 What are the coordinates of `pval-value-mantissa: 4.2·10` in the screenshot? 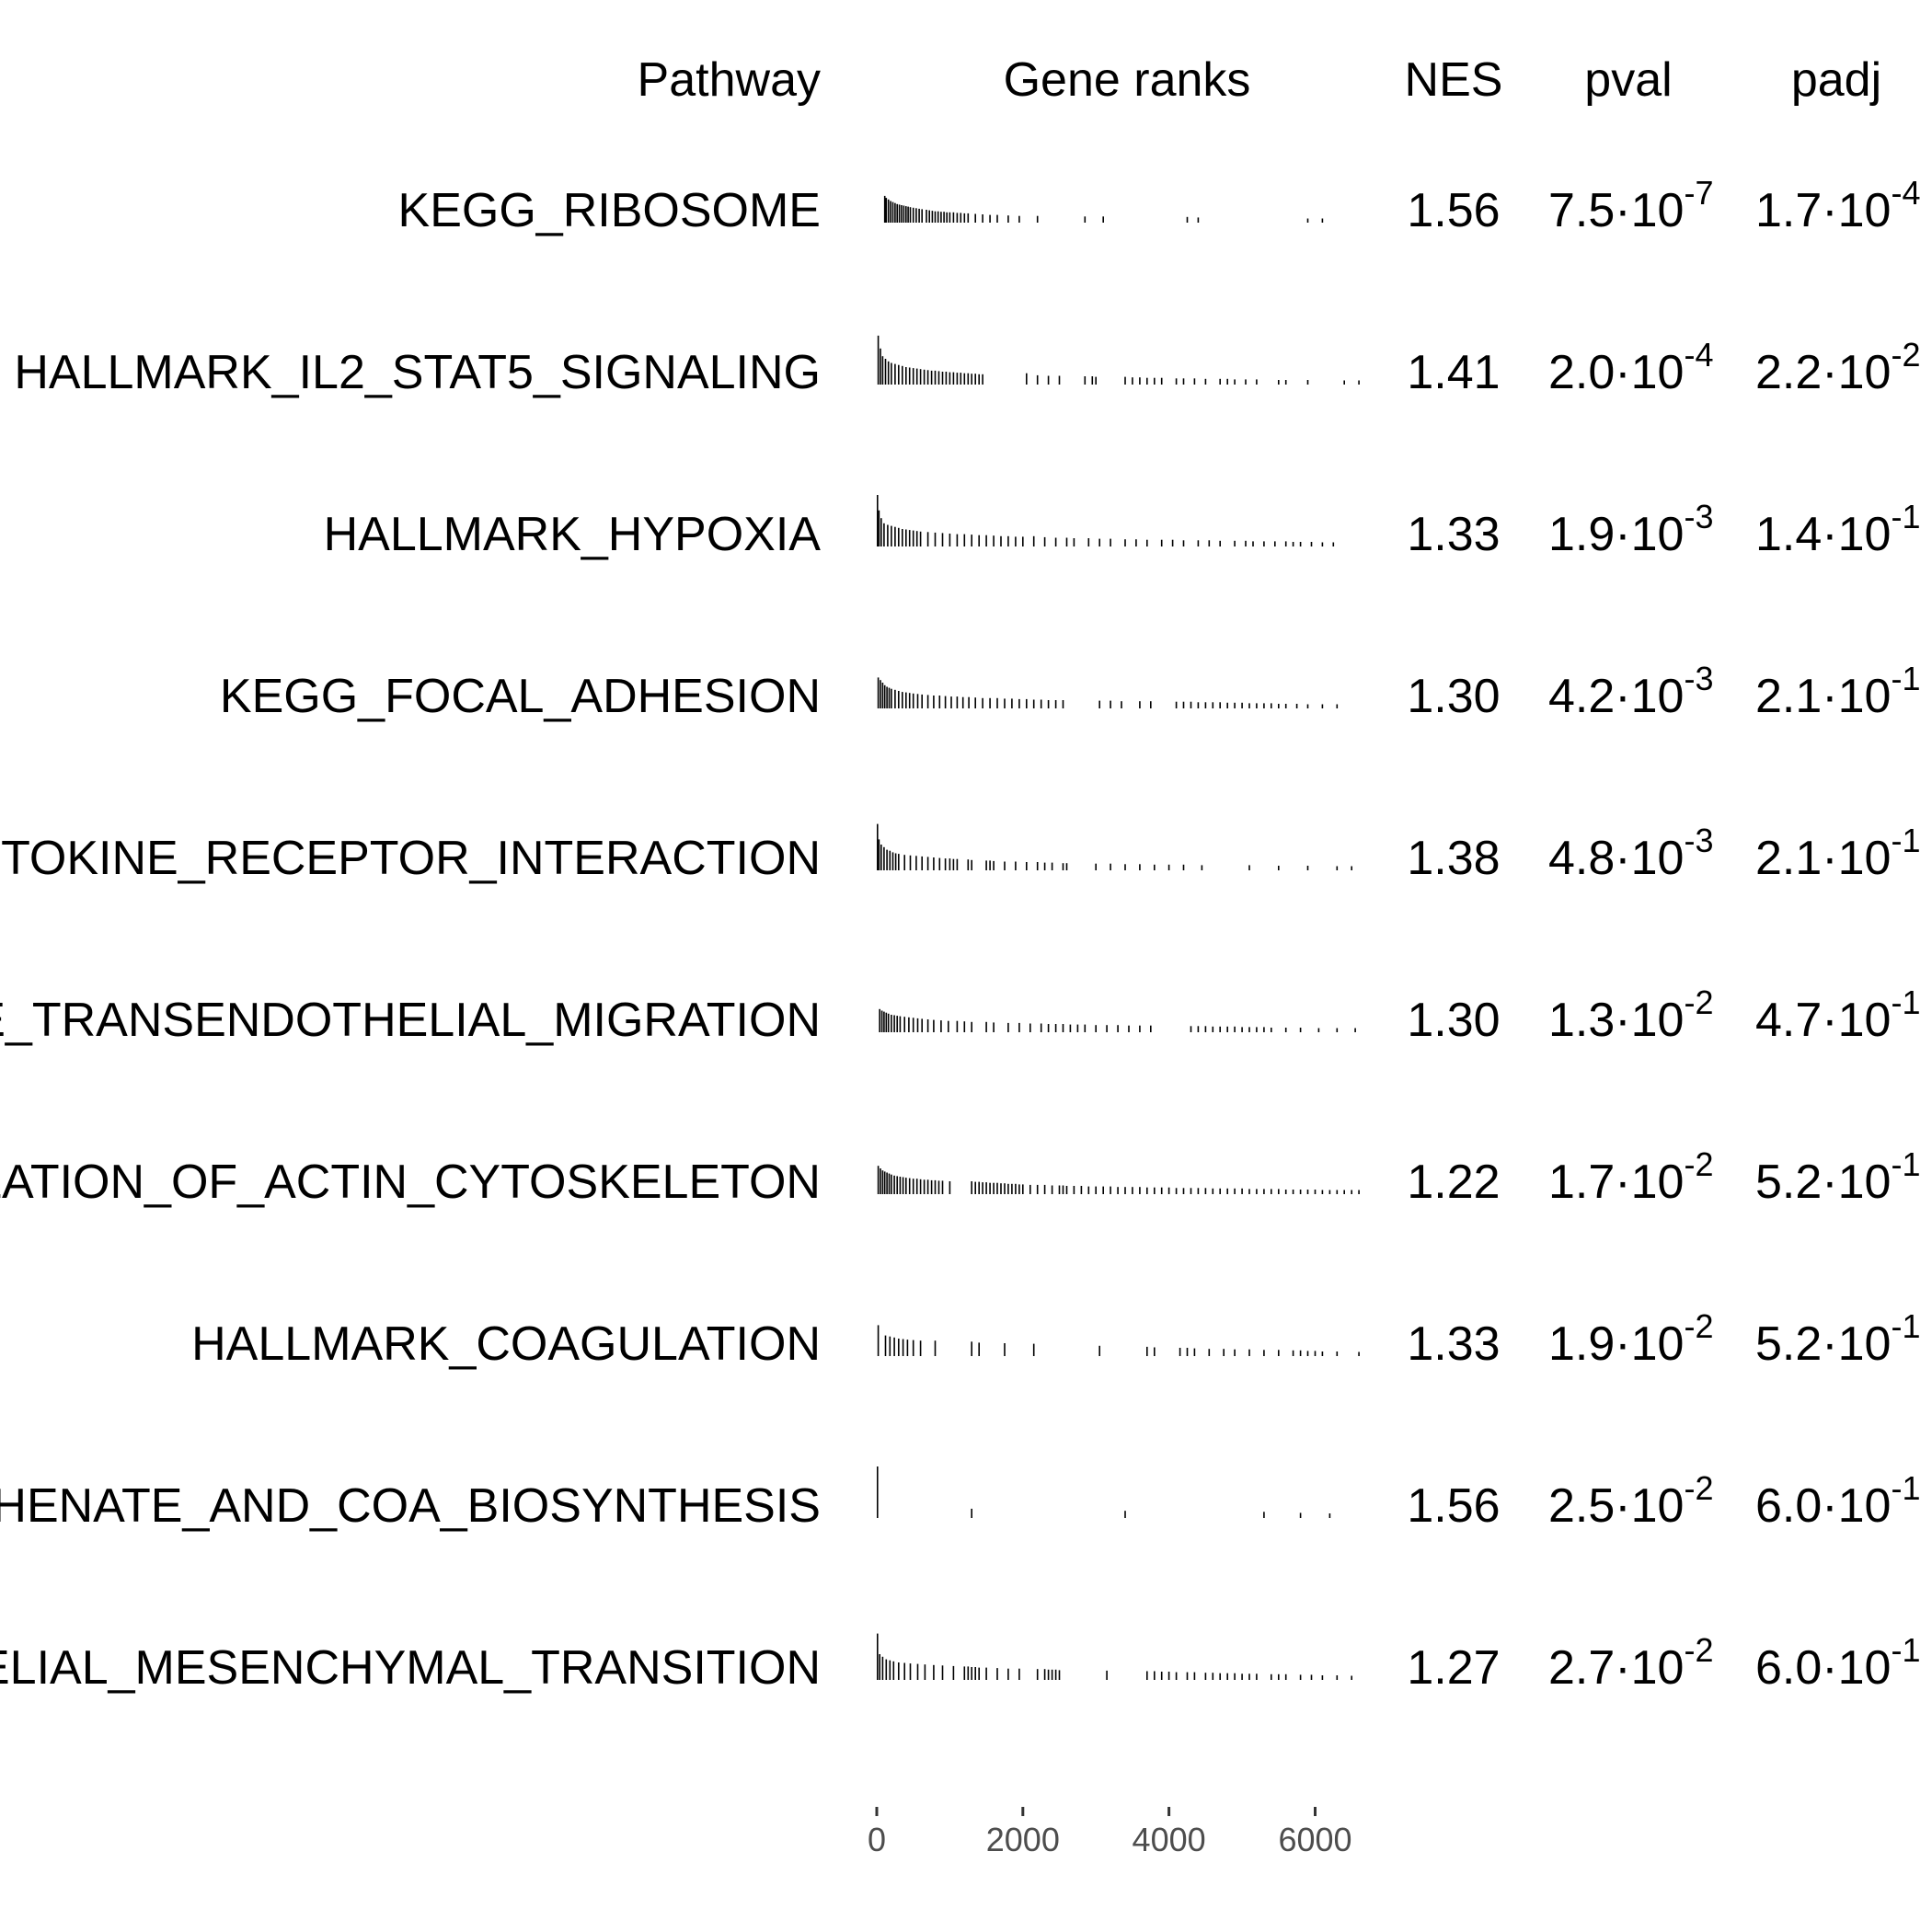 It's located at (1616, 696).